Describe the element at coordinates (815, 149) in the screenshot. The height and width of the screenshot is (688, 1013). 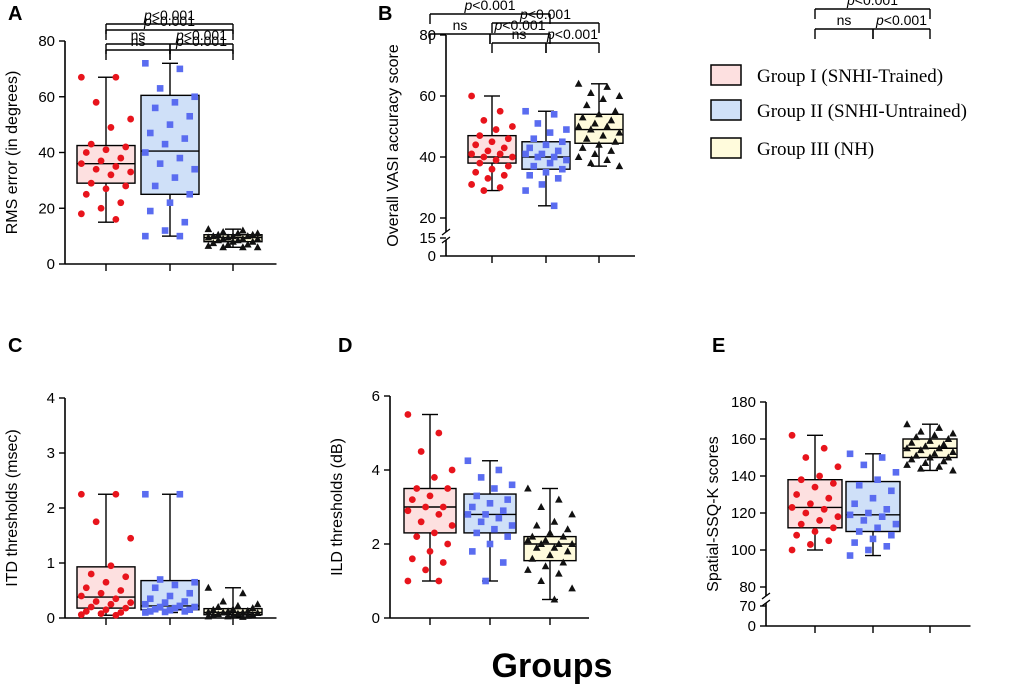
I see `legend-label-group-3: Group III (NH)` at that location.